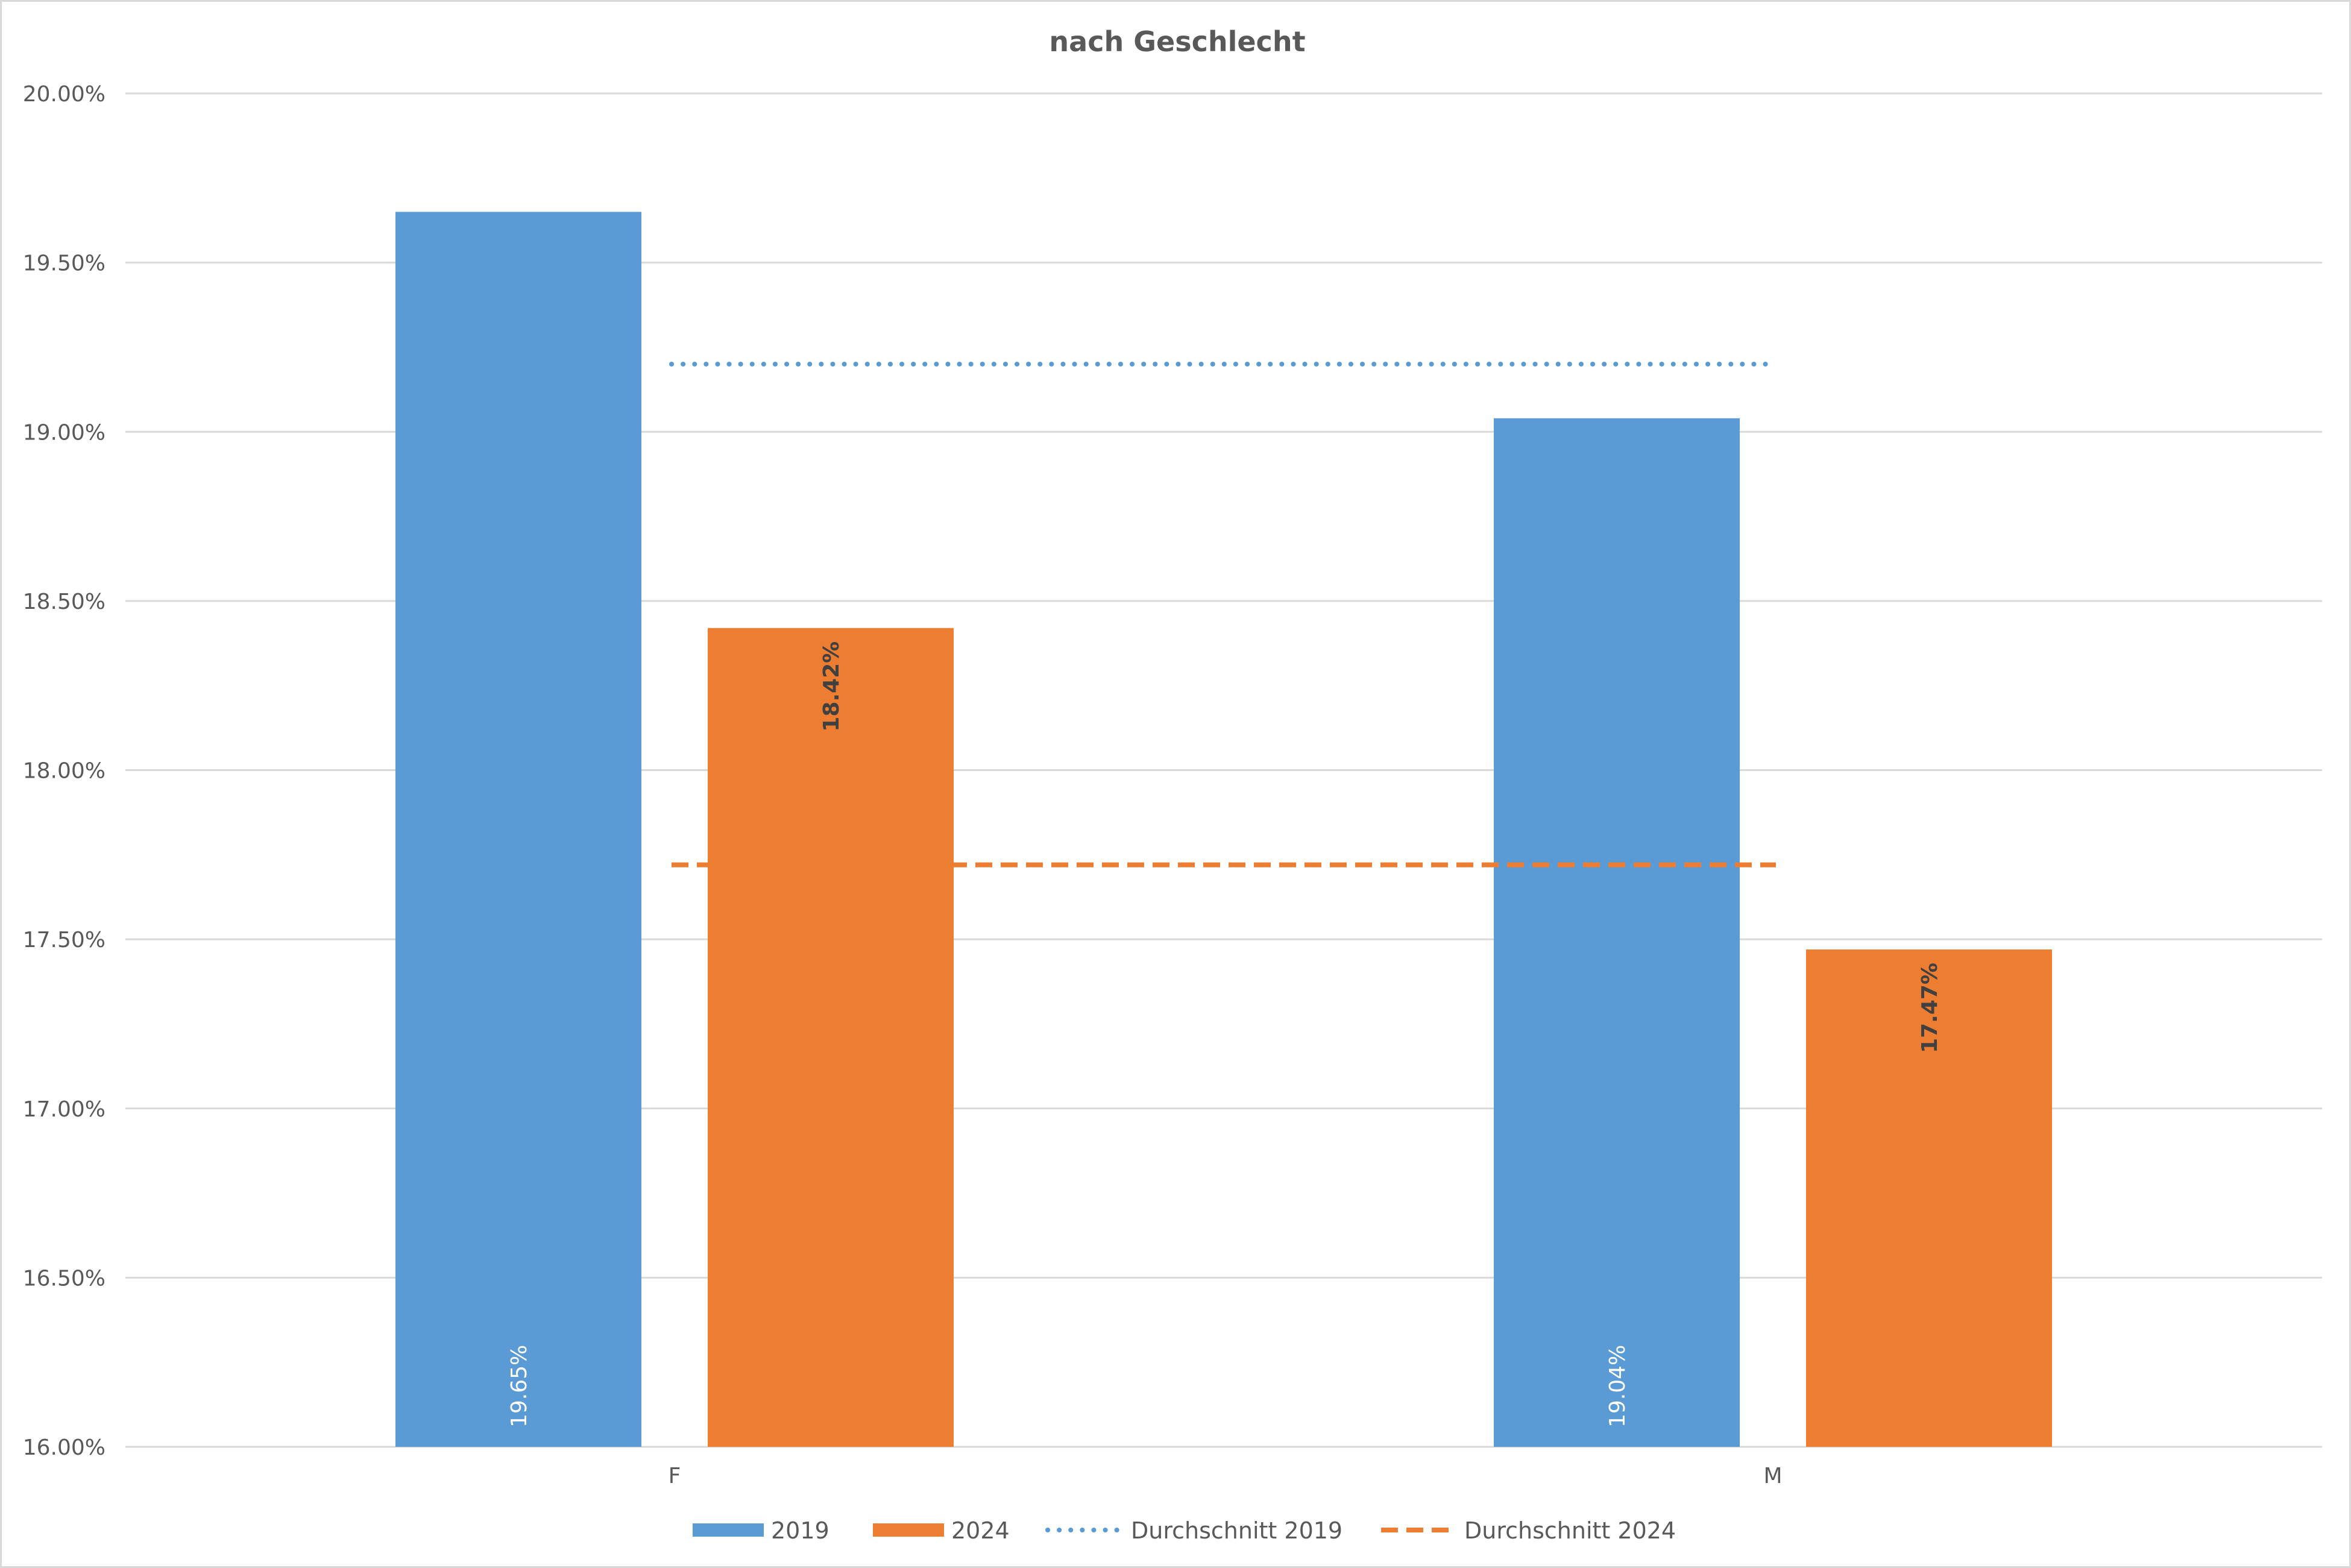  What do you see at coordinates (64, 602) in the screenshot?
I see `y-tick-label: 18.50%` at bounding box center [64, 602].